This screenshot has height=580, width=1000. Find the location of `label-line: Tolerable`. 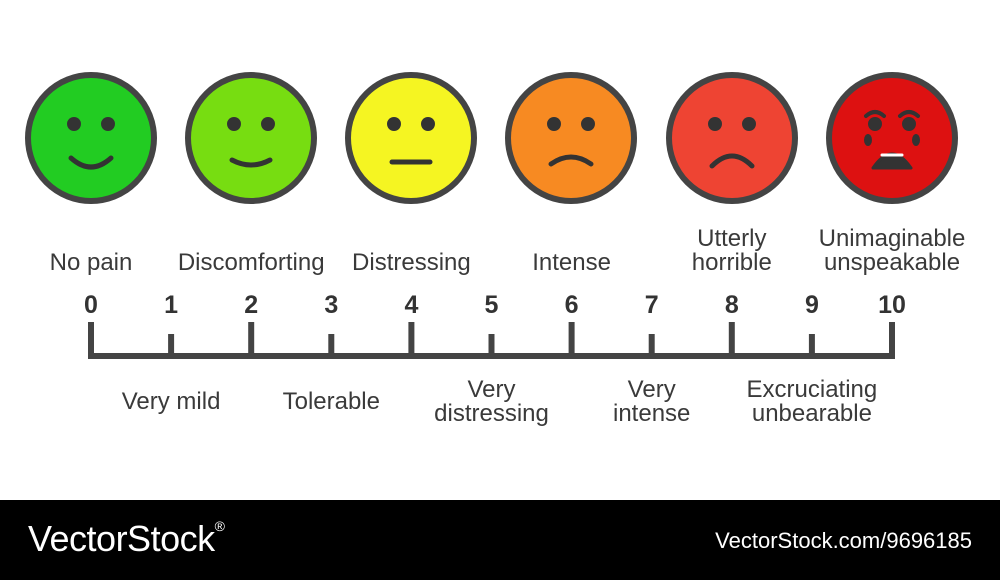

label-line: Tolerable is located at coordinates (331, 401).